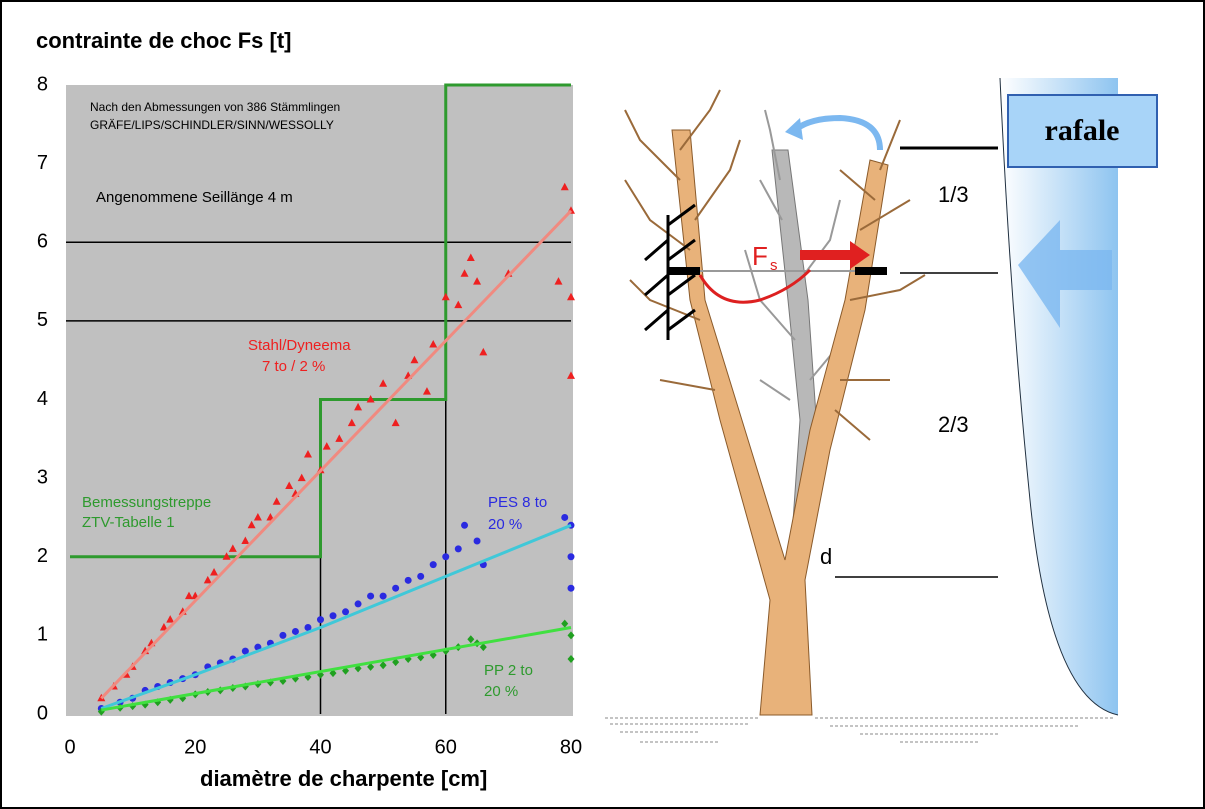 Image resolution: width=1205 pixels, height=809 pixels. I want to click on y-tick-label: 4, so click(42, 399).